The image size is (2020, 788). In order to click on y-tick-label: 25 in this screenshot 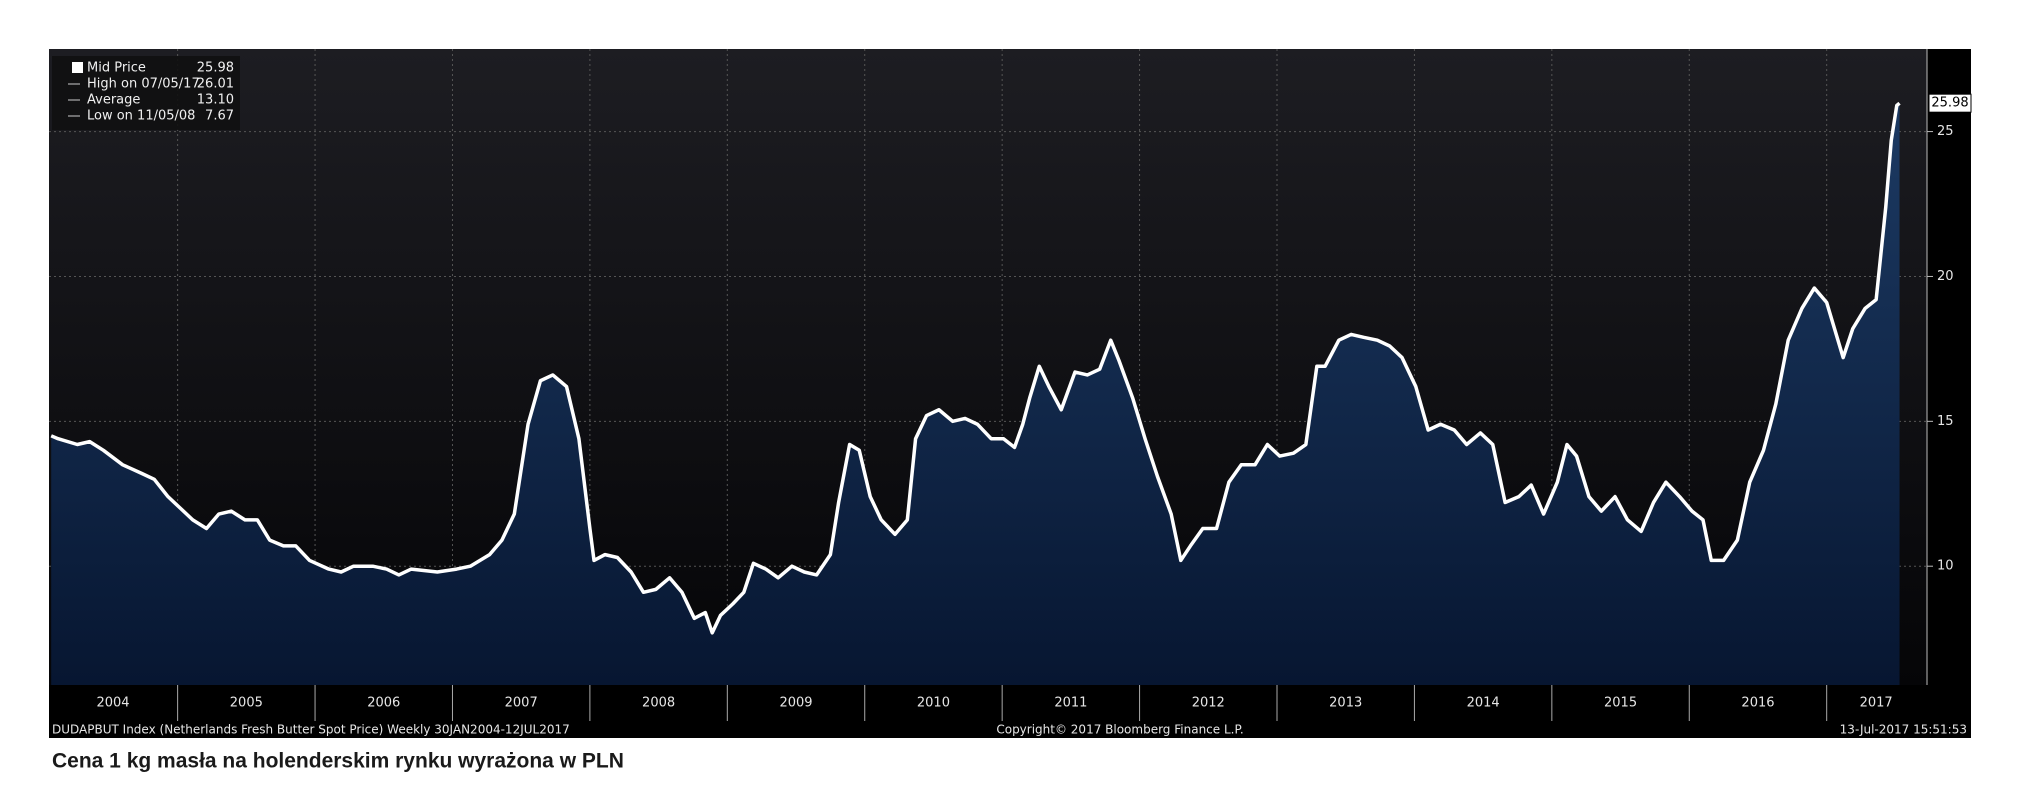, I will do `click(1945, 131)`.